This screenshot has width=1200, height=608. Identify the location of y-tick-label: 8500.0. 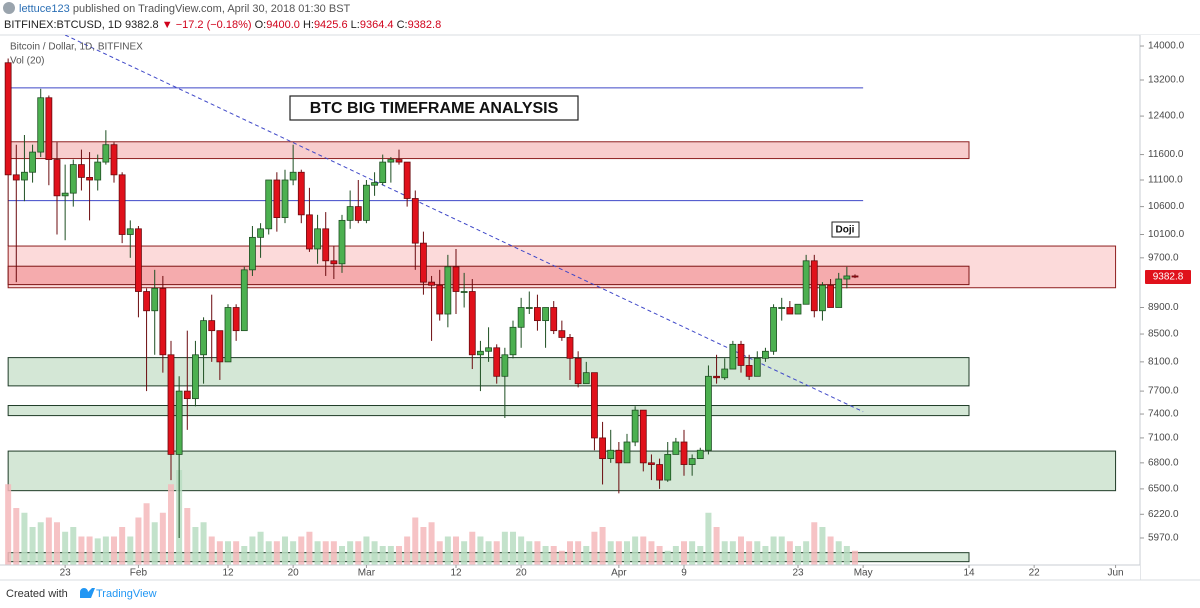
(1163, 334).